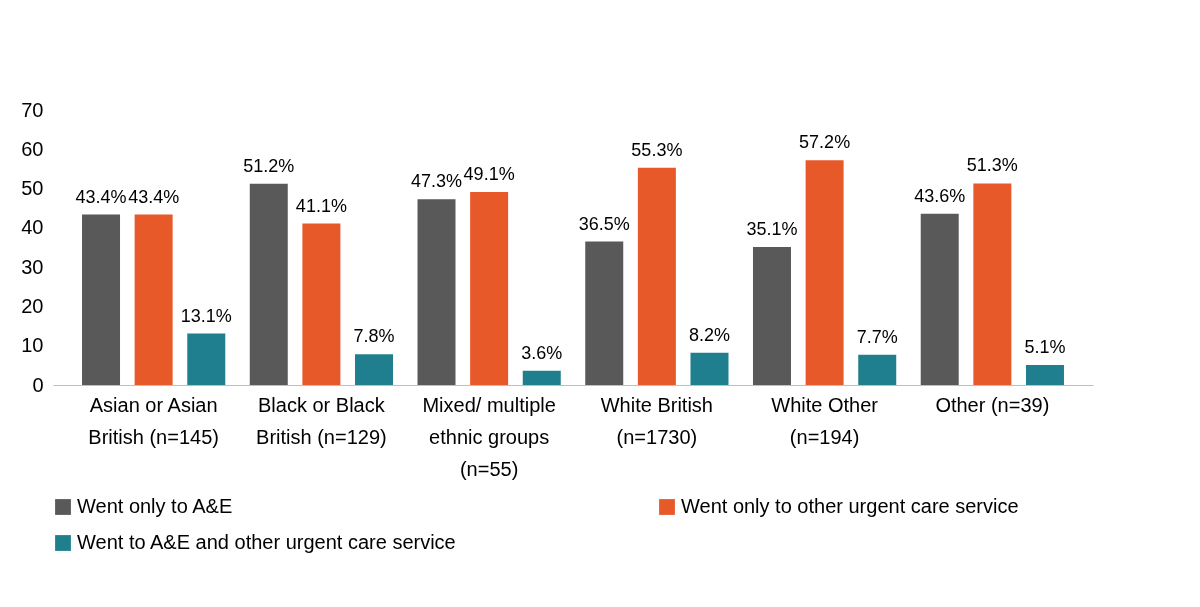  What do you see at coordinates (825, 142) in the screenshot?
I see `data-label: 57.2%` at bounding box center [825, 142].